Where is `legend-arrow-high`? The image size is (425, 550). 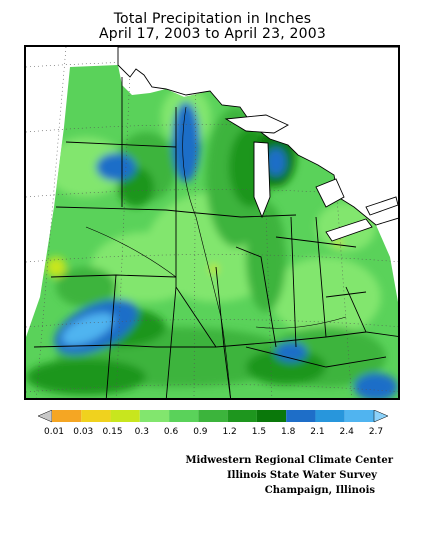
legend-arrow-high is located at coordinates (381, 416).